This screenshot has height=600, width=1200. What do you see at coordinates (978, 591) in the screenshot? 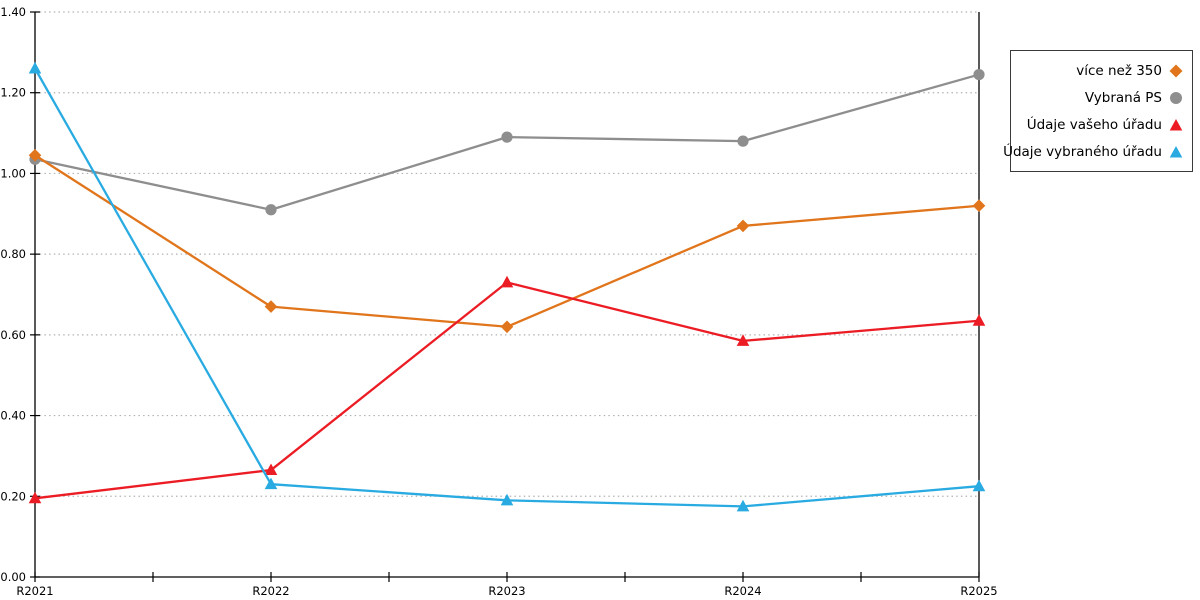
I see `x-tick-label: R2025` at bounding box center [978, 591].